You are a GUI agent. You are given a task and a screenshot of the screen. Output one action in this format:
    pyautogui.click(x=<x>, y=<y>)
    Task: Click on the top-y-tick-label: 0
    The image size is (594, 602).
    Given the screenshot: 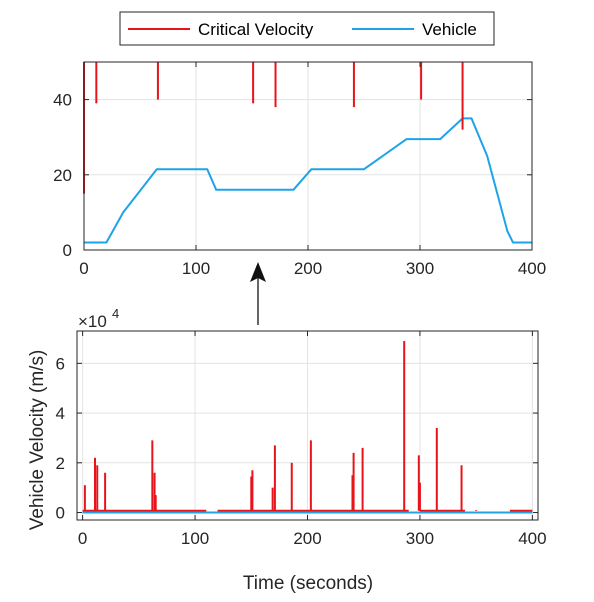 What is the action you would take?
    pyautogui.click(x=67, y=250)
    